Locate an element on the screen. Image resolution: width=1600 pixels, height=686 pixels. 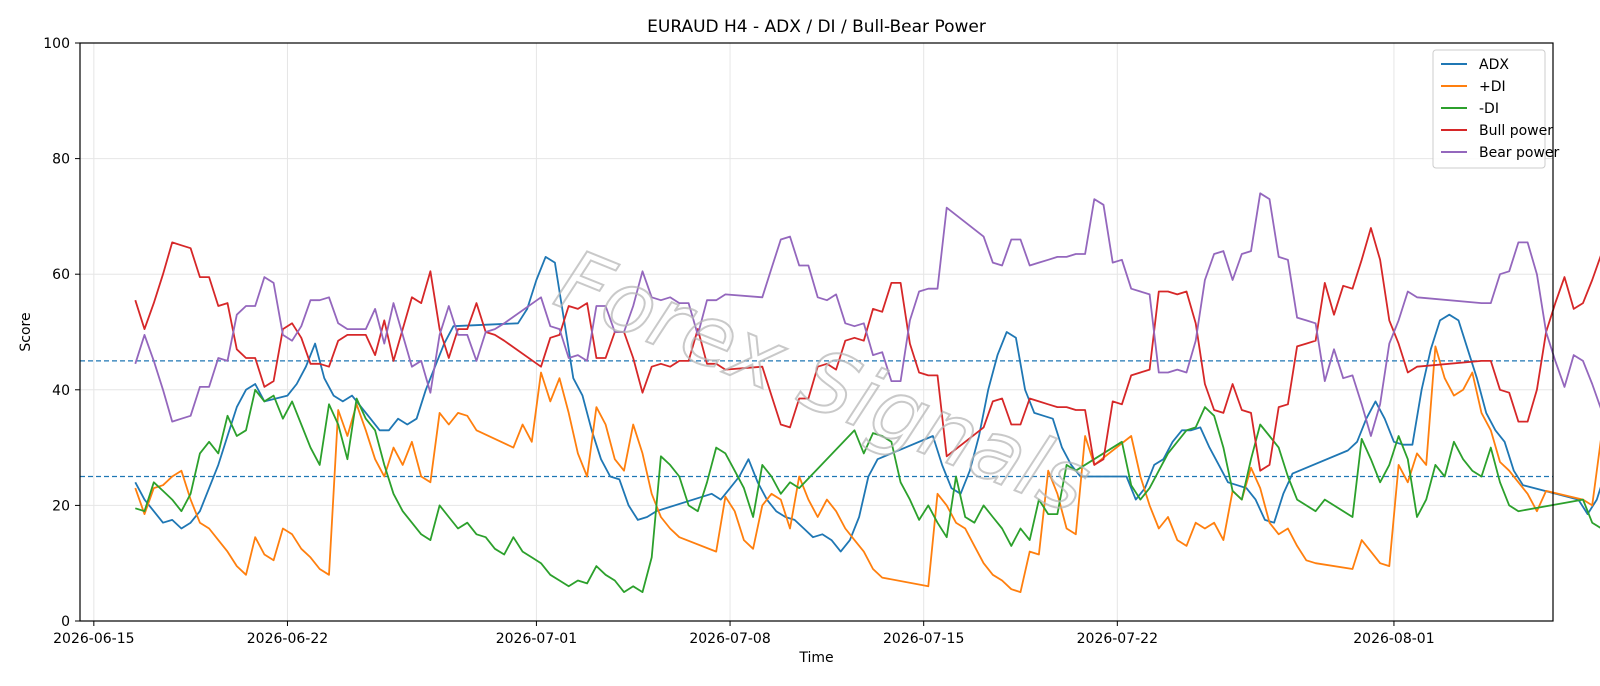
x-tick-label: 2026-07-22 is located at coordinates (1117, 639).